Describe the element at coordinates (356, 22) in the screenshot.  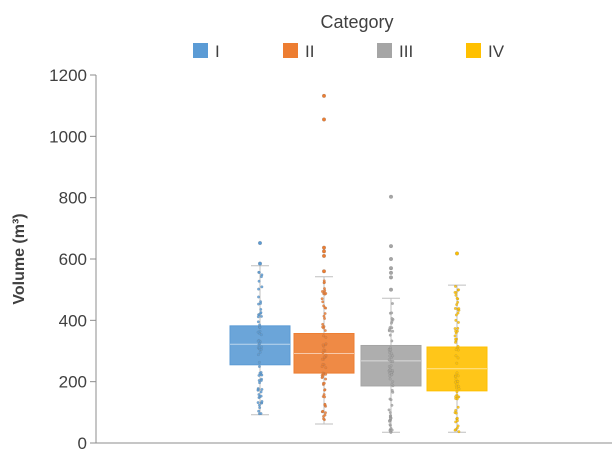
I see `legend-title: Category` at that location.